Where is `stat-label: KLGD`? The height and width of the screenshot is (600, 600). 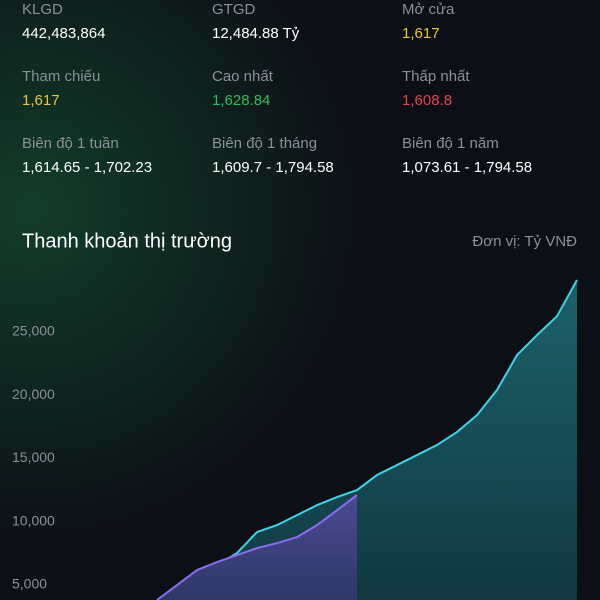
stat-label: KLGD is located at coordinates (42, 9).